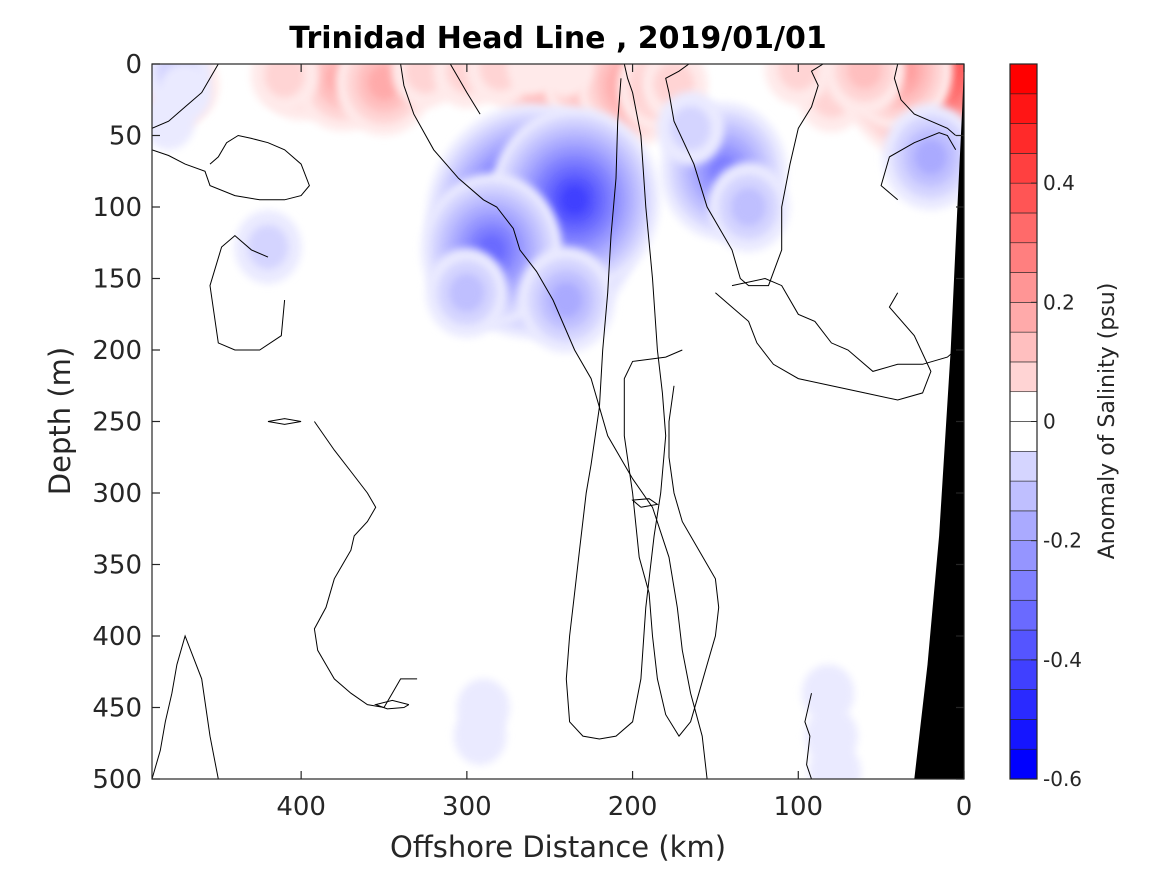  Describe the element at coordinates (117, 423) in the screenshot. I see `y-tick-label: 250` at that location.